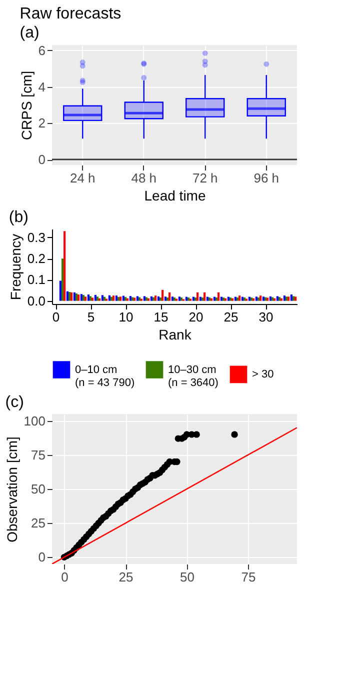 The width and height of the screenshot is (353, 691). What do you see at coordinates (36, 300) in the screenshot?
I see `y-tick-label: 0.0` at bounding box center [36, 300].